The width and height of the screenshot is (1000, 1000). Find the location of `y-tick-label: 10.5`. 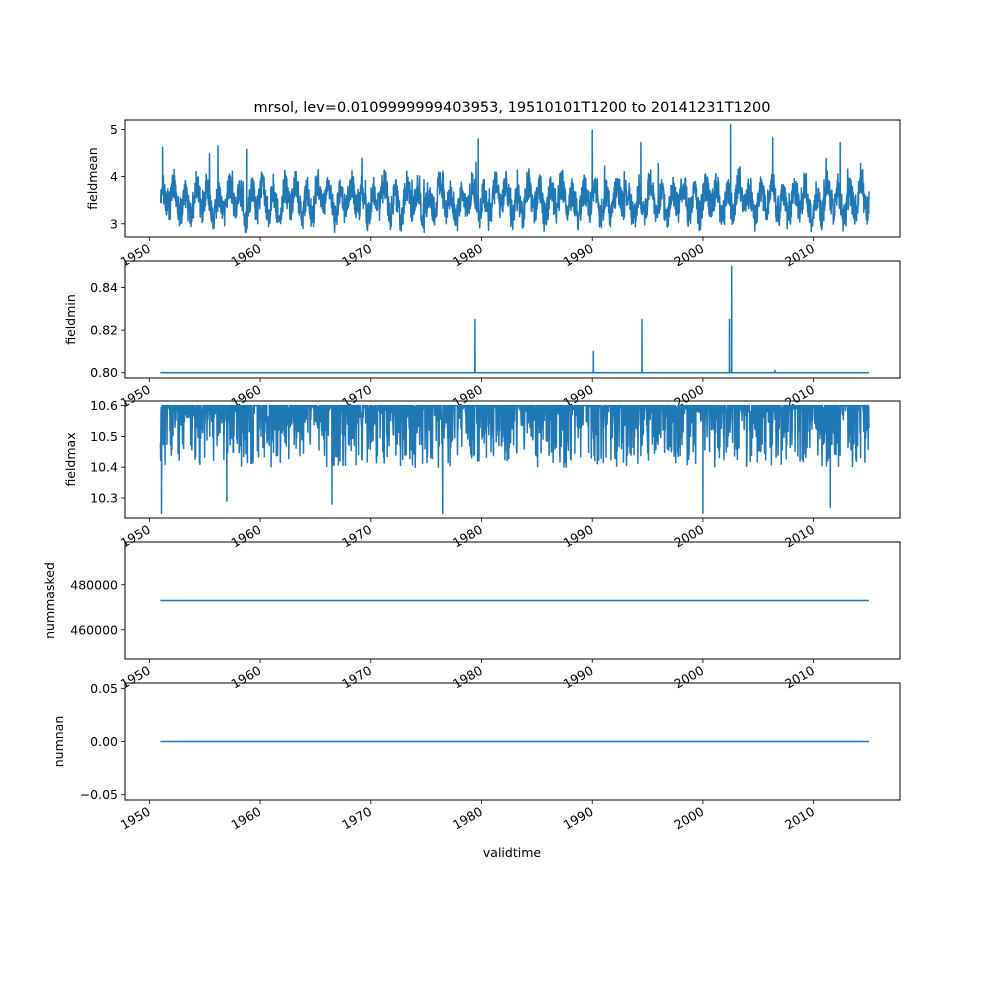

y-tick-label: 10.5 is located at coordinates (104, 436).